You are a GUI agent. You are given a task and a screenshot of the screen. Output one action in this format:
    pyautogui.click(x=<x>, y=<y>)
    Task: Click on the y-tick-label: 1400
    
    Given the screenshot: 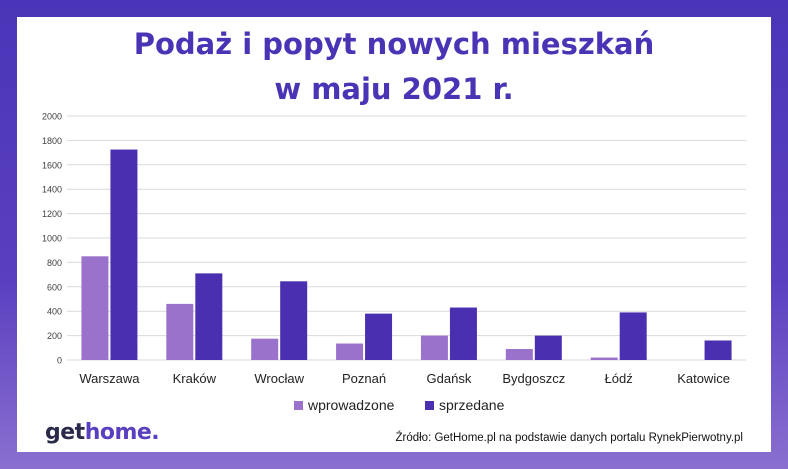 What is the action you would take?
    pyautogui.click(x=52, y=190)
    